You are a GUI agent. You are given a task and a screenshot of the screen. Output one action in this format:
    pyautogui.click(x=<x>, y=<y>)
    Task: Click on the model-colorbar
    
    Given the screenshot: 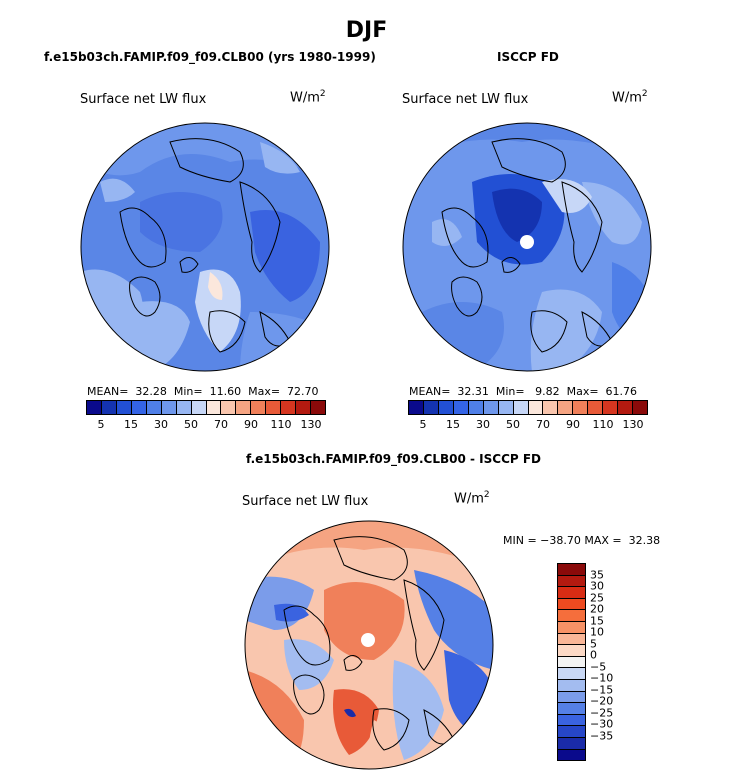 What is the action you would take?
    pyautogui.click(x=206, y=407)
    